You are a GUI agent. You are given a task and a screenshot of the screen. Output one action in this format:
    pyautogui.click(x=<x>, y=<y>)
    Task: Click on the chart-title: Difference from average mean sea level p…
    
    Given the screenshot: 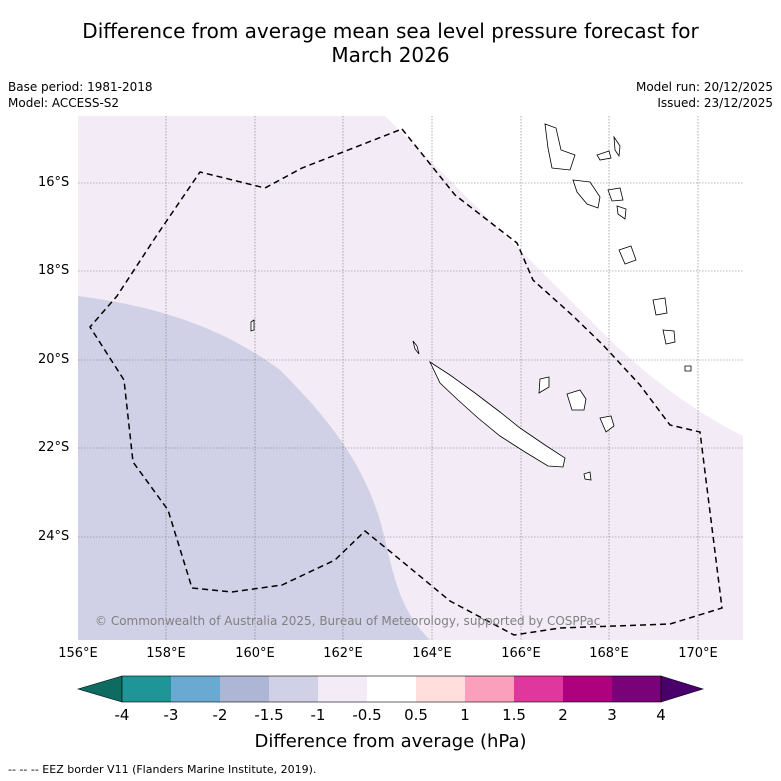 What is the action you would take?
    pyautogui.click(x=390, y=43)
    